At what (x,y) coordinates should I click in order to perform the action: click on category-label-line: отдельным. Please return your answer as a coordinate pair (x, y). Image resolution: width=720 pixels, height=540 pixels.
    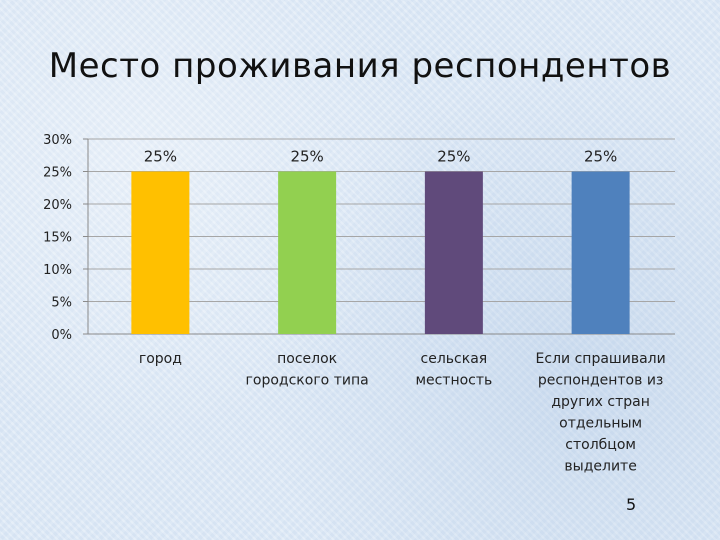
    Looking at the image, I should click on (600, 424).